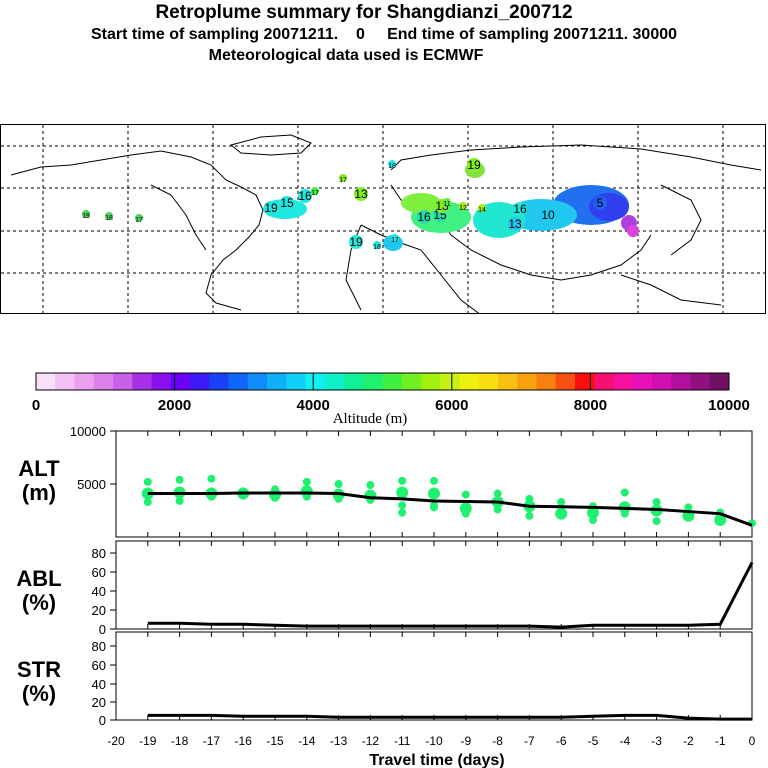  I want to click on colorbar-tick-label: 8000, so click(590, 405).